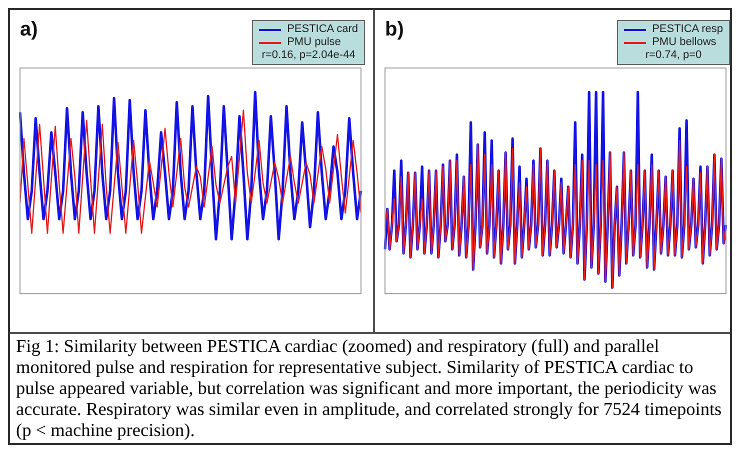  What do you see at coordinates (687, 29) in the screenshot?
I see `legend-label: PESTICA resp` at bounding box center [687, 29].